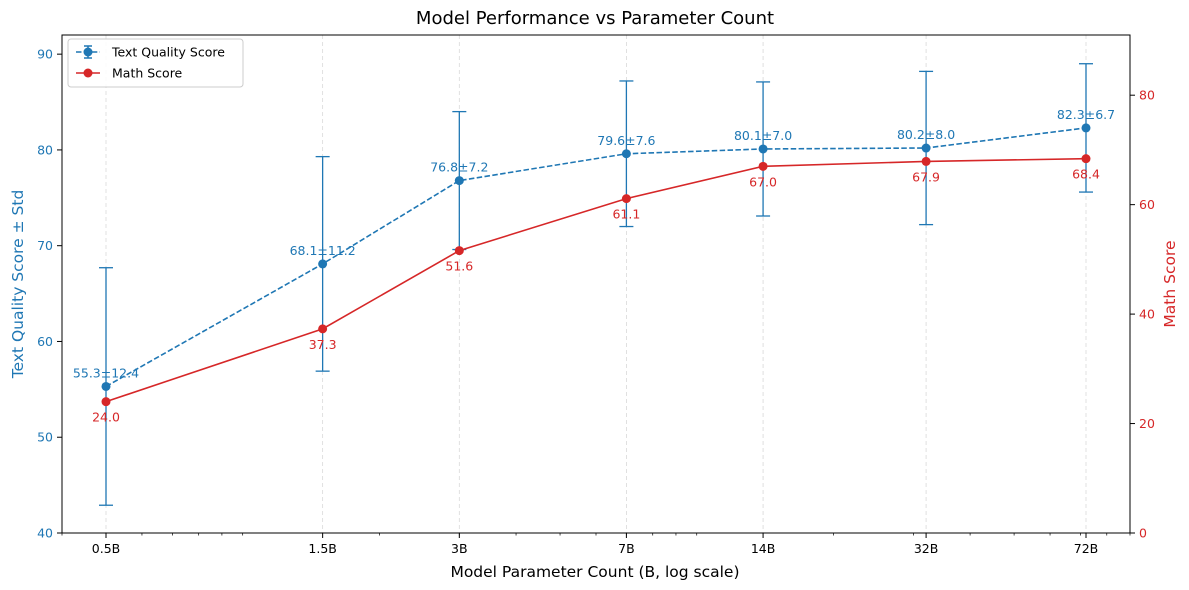 This screenshot has height=590, width=1189. Describe the element at coordinates (322, 548) in the screenshot. I see `x-tick-label-1: 1.5B` at that location.